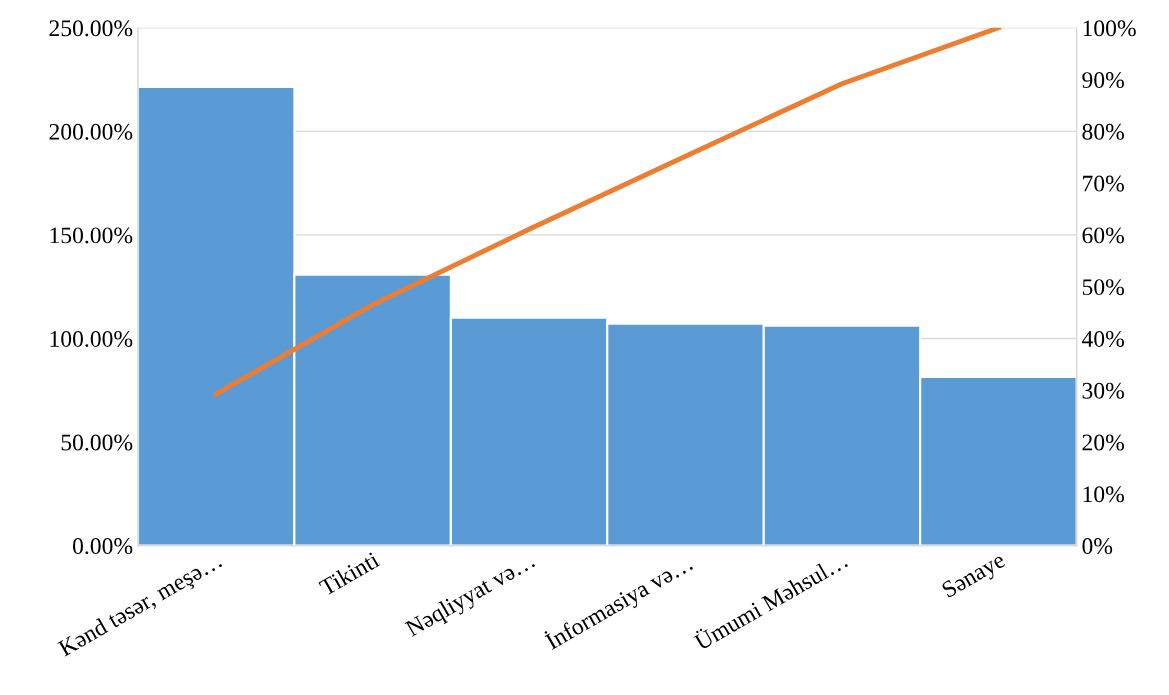 This screenshot has height=695, width=1169. Describe the element at coordinates (1103, 183) in the screenshot. I see `y2-tick-label: 70%` at that location.